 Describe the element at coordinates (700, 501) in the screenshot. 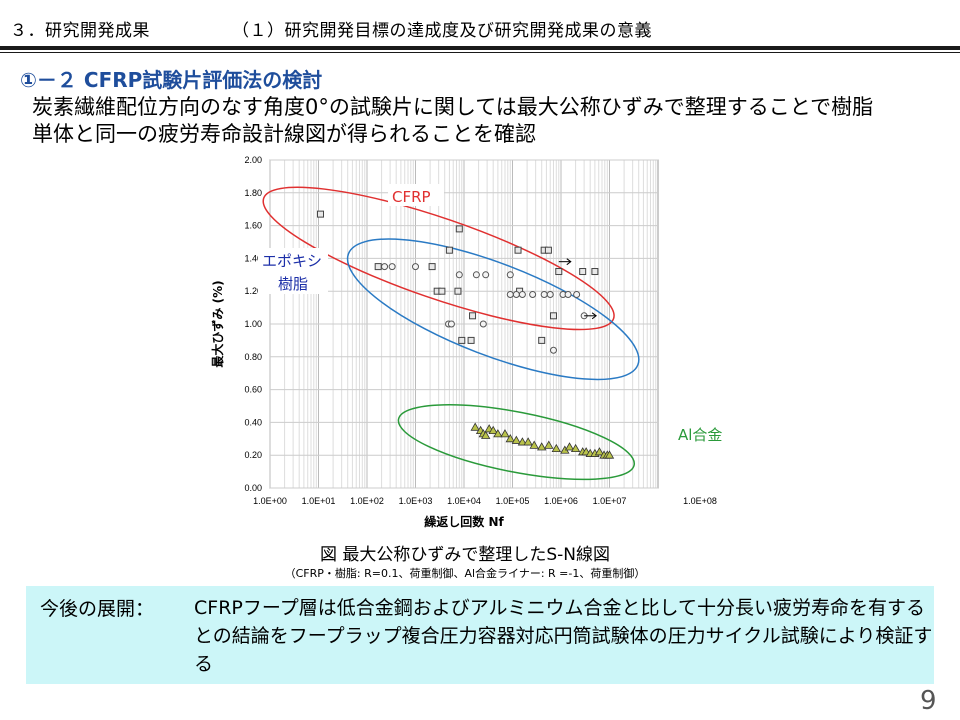

I see `x-tick-label: 1.0E+08` at that location.